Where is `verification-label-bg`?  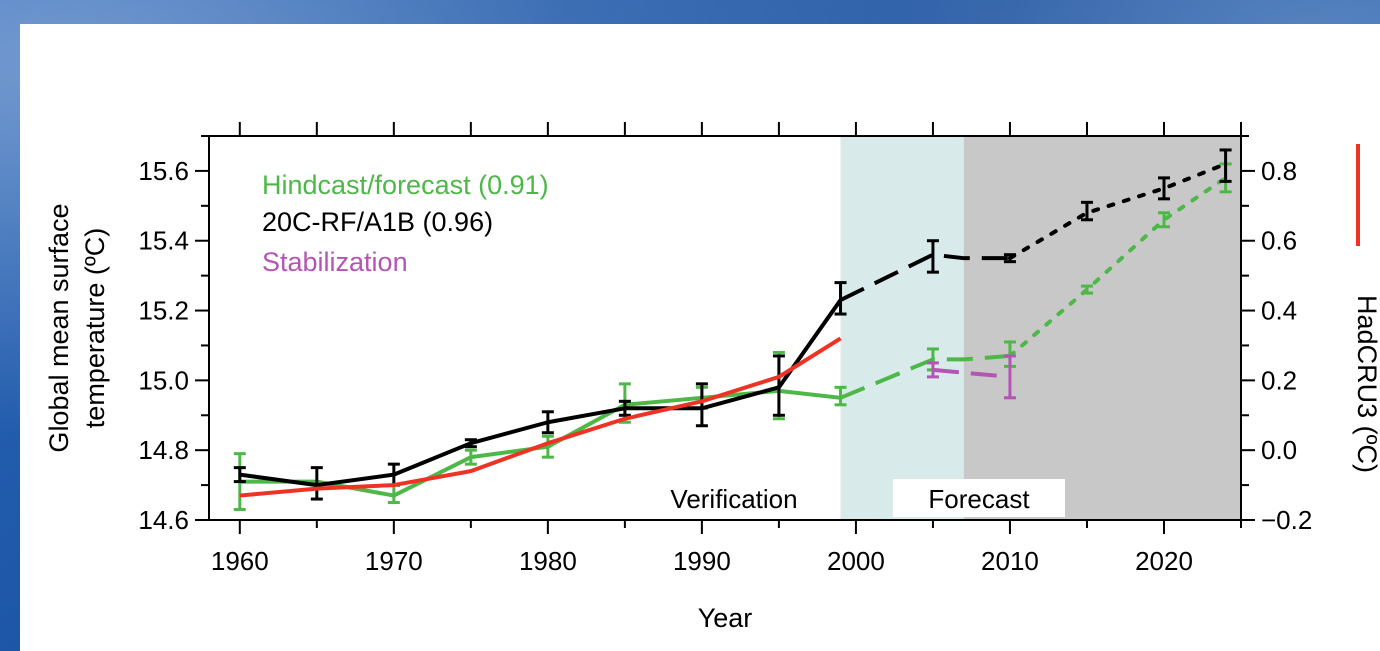
verification-label-bg is located at coordinates (734, 498).